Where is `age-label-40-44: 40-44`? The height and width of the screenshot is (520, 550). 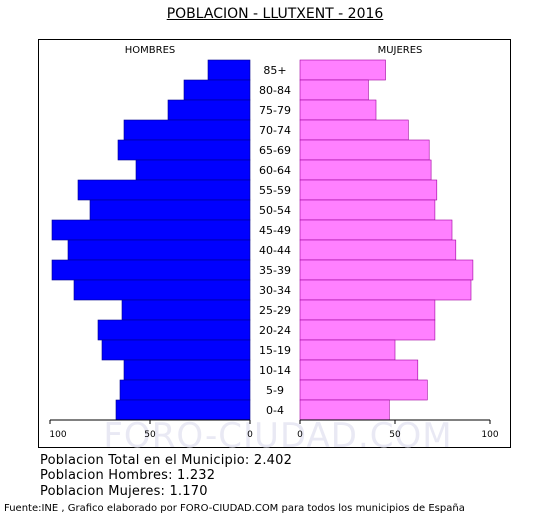 age-label-40-44: 40-44 is located at coordinates (275, 250).